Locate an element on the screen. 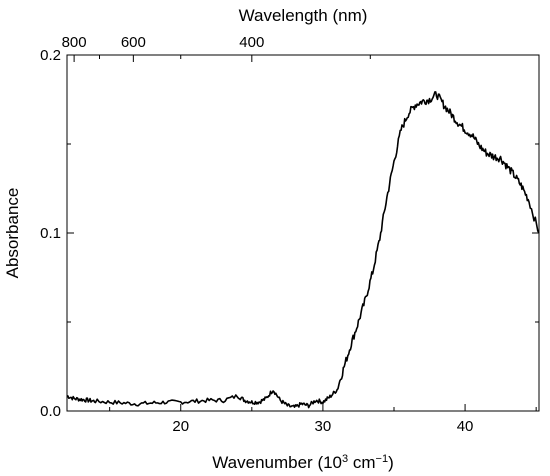  top-tick-label: 400 is located at coordinates (251, 42).